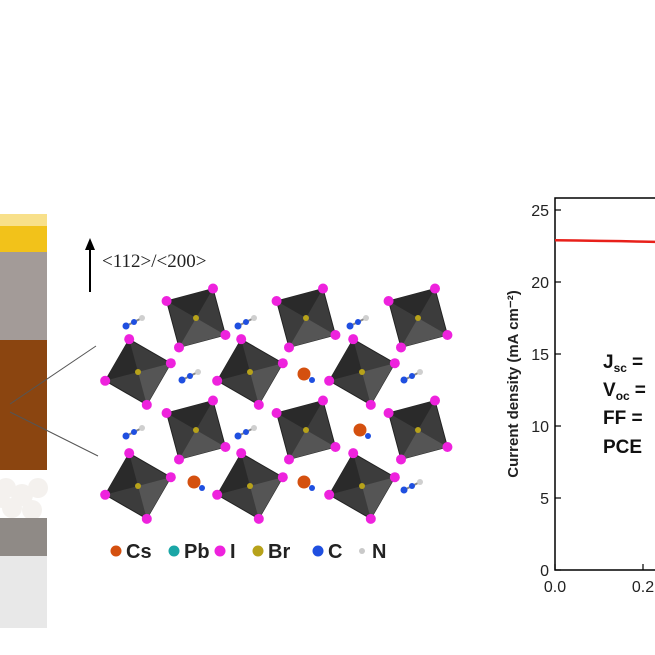 Image resolution: width=655 pixels, height=655 pixels. What do you see at coordinates (248, 552) in the screenshot?
I see `element-legend: Cs Pb I Br C N` at bounding box center [248, 552].